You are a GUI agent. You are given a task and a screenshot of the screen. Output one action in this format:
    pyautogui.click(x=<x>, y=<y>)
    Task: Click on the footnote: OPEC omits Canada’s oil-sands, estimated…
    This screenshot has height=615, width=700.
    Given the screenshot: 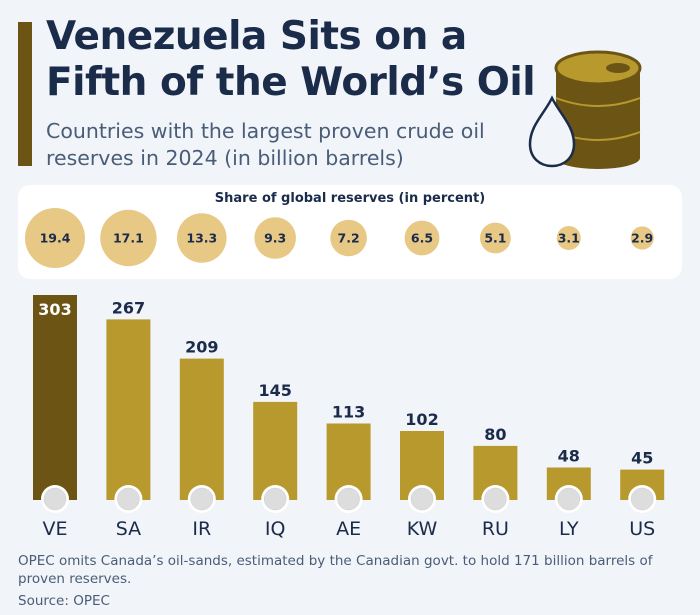 What is the action you would take?
    pyautogui.click(x=335, y=570)
    